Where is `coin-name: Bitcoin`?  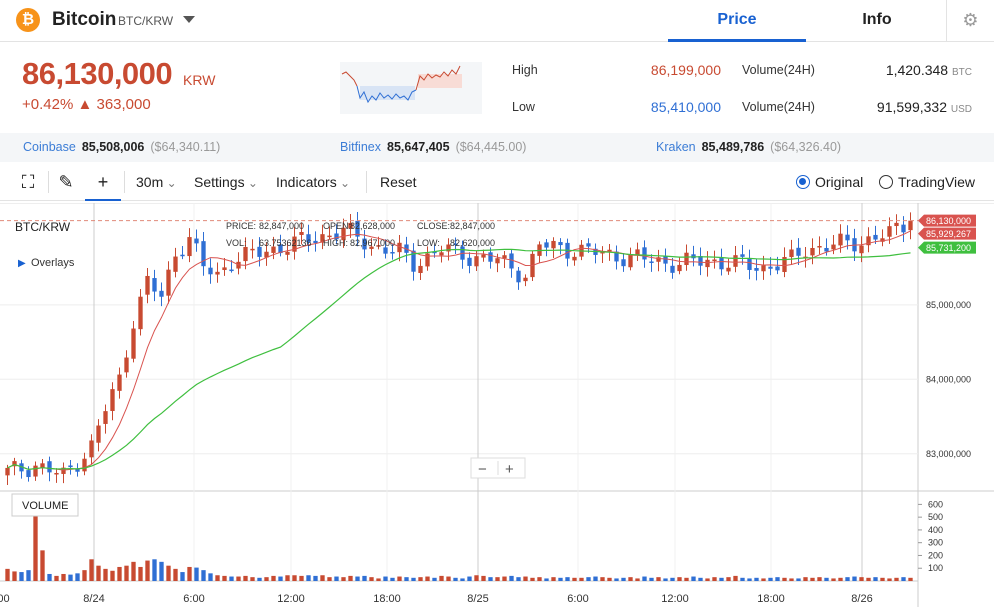
coin-name: Bitcoin is located at coordinates (84, 19).